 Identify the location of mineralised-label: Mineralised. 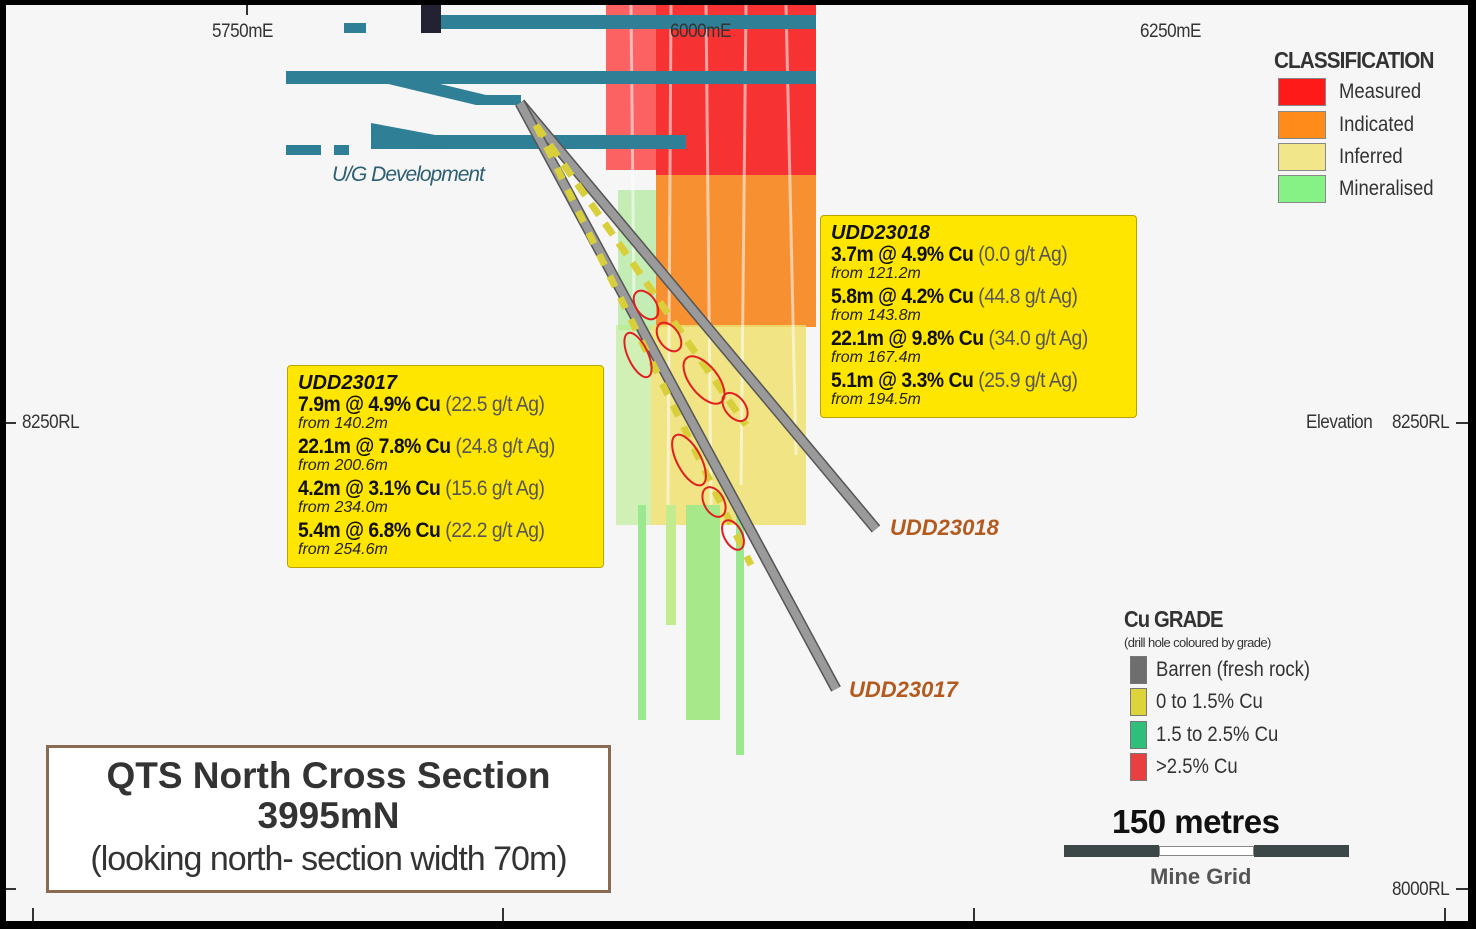
(1386, 188).